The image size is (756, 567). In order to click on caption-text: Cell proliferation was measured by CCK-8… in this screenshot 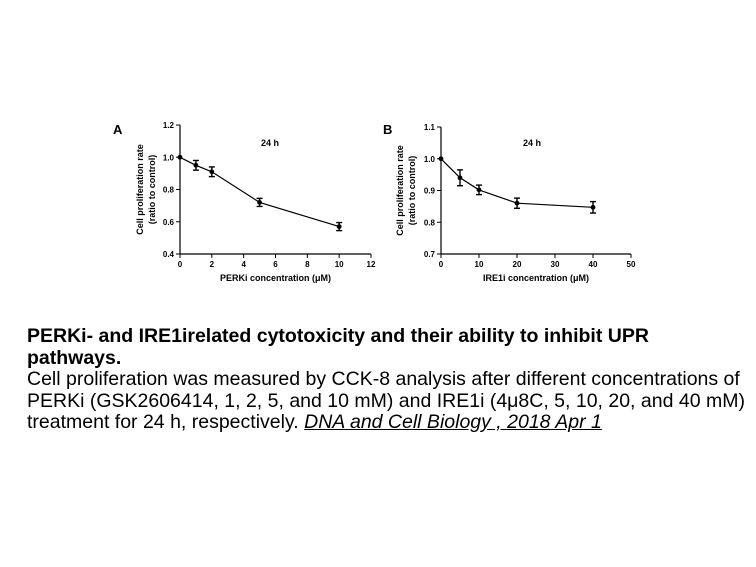, I will do `click(386, 400)`.